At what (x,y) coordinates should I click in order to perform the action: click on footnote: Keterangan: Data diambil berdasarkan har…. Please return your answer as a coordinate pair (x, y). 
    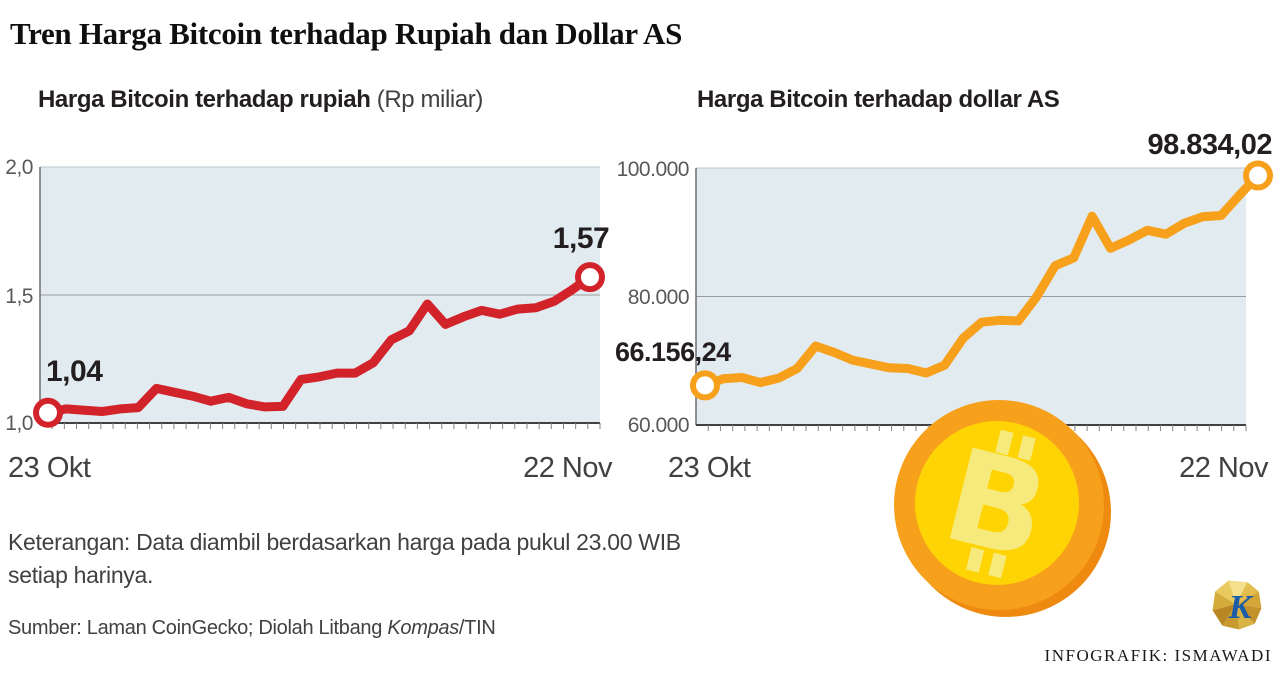
    Looking at the image, I should click on (344, 559).